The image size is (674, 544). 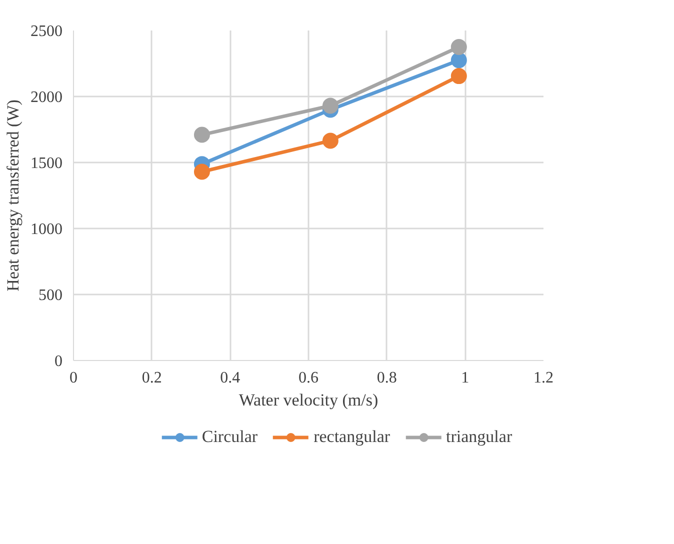 I want to click on y-tick-label: 2000, so click(x=46, y=97).